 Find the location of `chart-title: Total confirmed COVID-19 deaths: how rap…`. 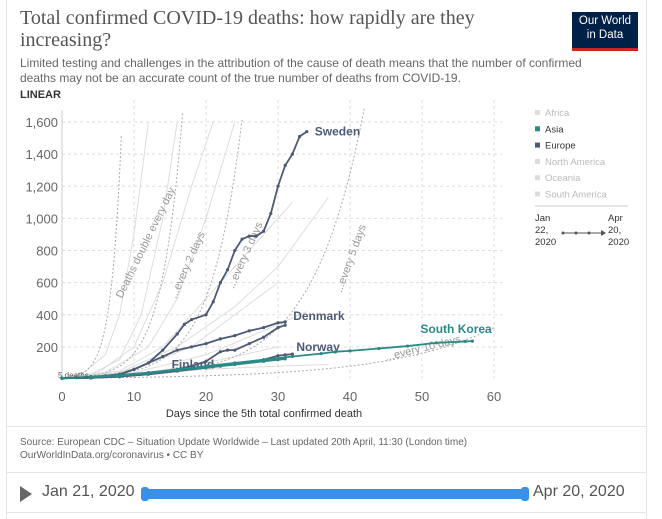

chart-title: Total confirmed COVID-19 deaths: how rap… is located at coordinates (247, 29).